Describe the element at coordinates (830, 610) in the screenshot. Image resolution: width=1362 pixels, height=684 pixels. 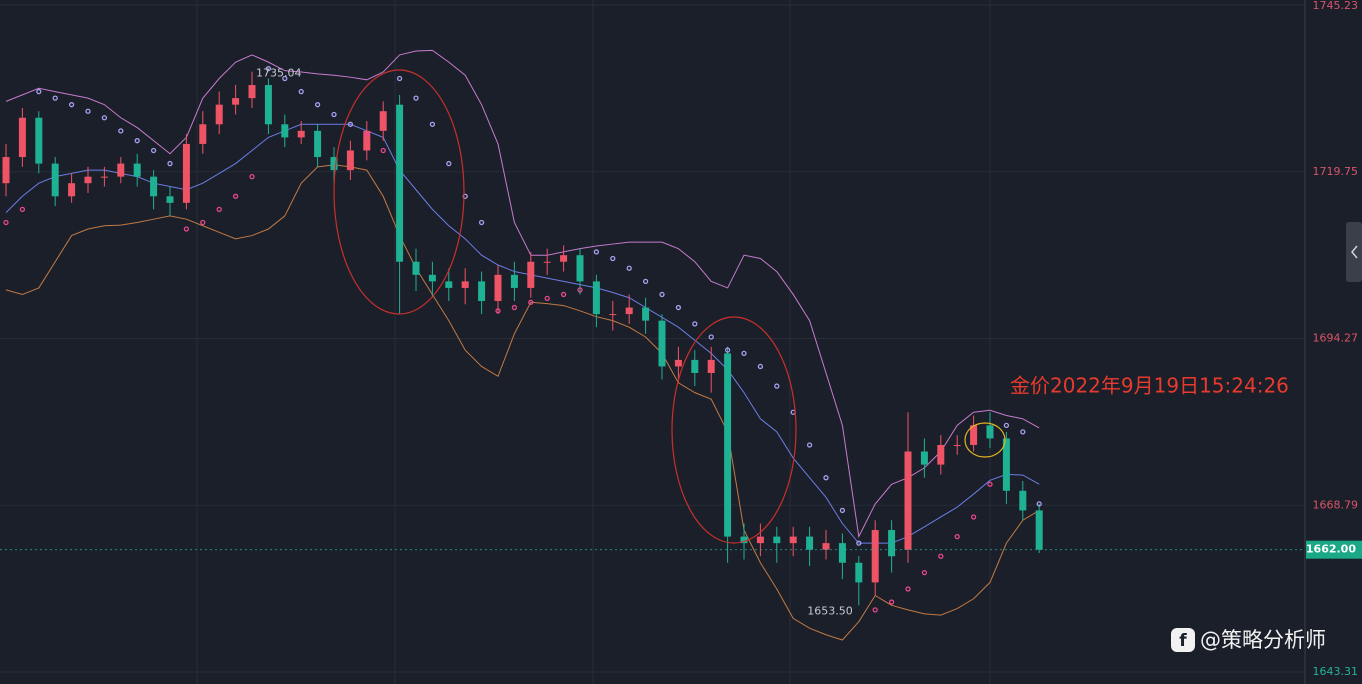
I see `low-label: 1653.50` at that location.